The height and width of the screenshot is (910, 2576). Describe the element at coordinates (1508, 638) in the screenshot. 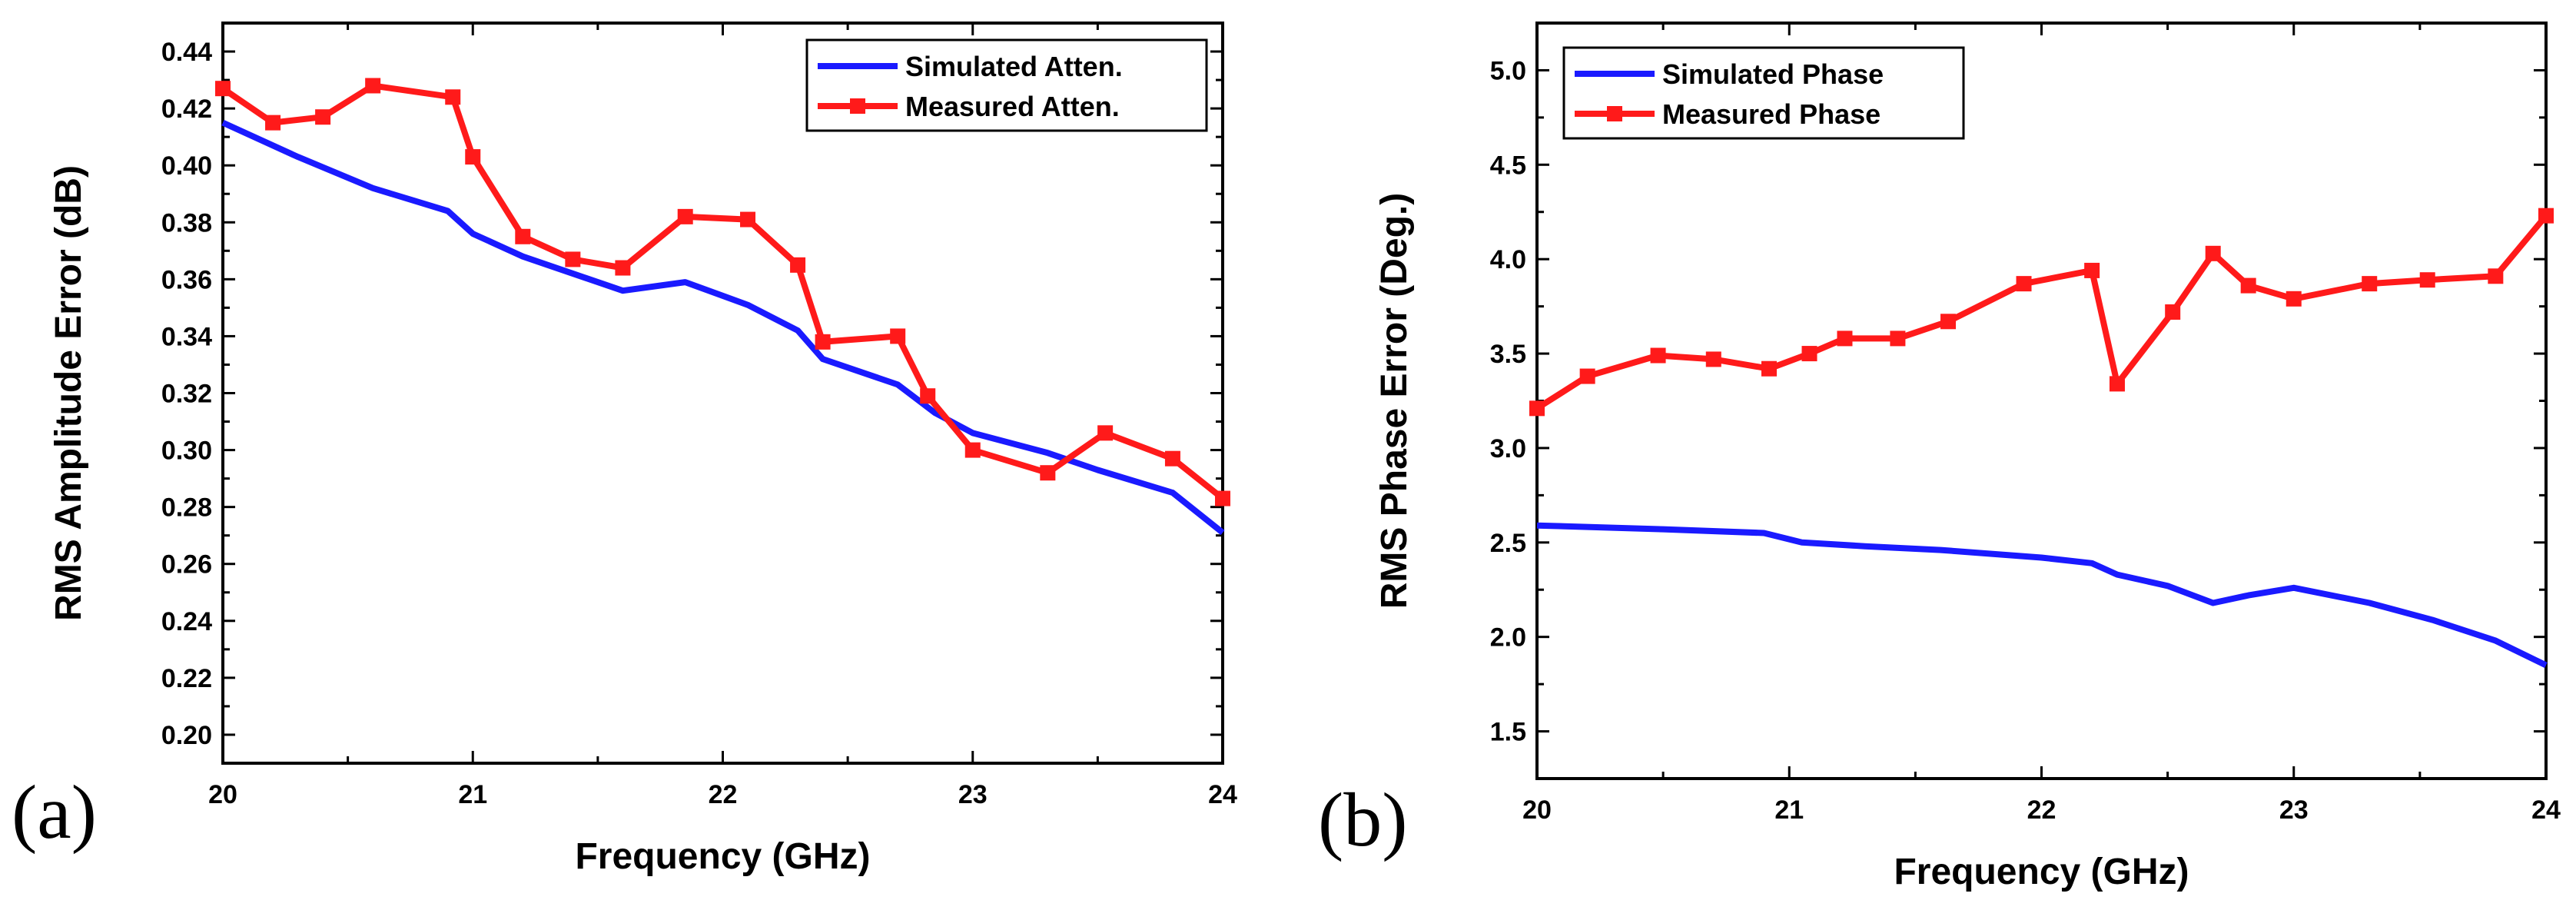

I see `y-tick-label: 2.0` at that location.